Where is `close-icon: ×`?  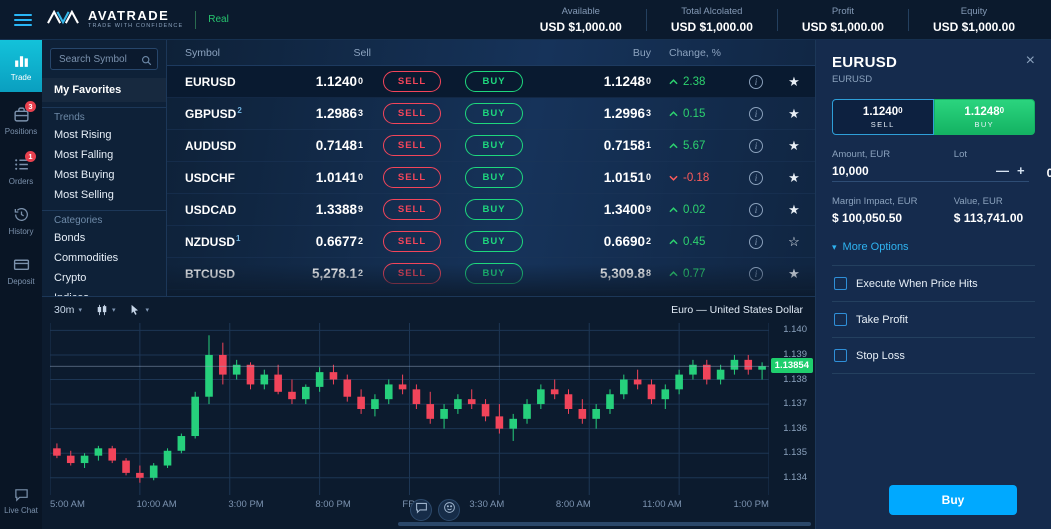
close-icon: × is located at coordinates (1030, 60).